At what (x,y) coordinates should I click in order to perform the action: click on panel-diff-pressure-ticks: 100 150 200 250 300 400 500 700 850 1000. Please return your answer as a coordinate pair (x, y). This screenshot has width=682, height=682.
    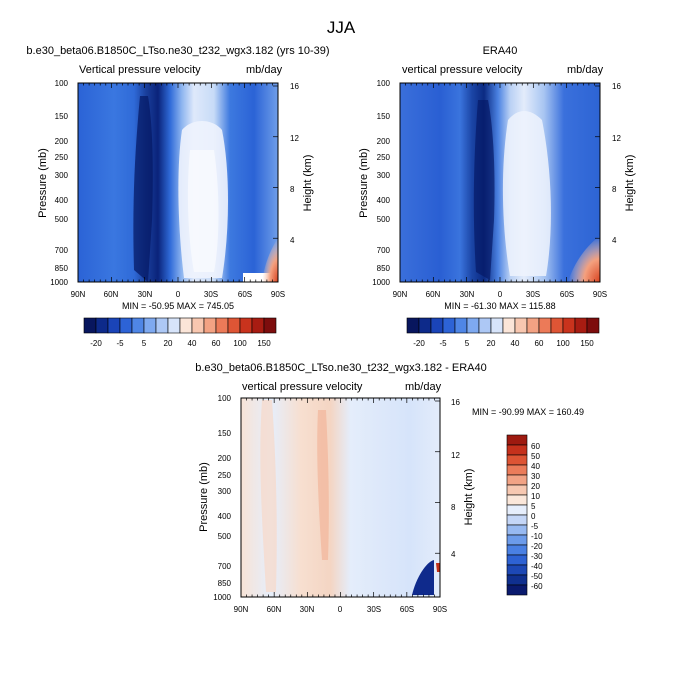
    Looking at the image, I should click on (222, 498).